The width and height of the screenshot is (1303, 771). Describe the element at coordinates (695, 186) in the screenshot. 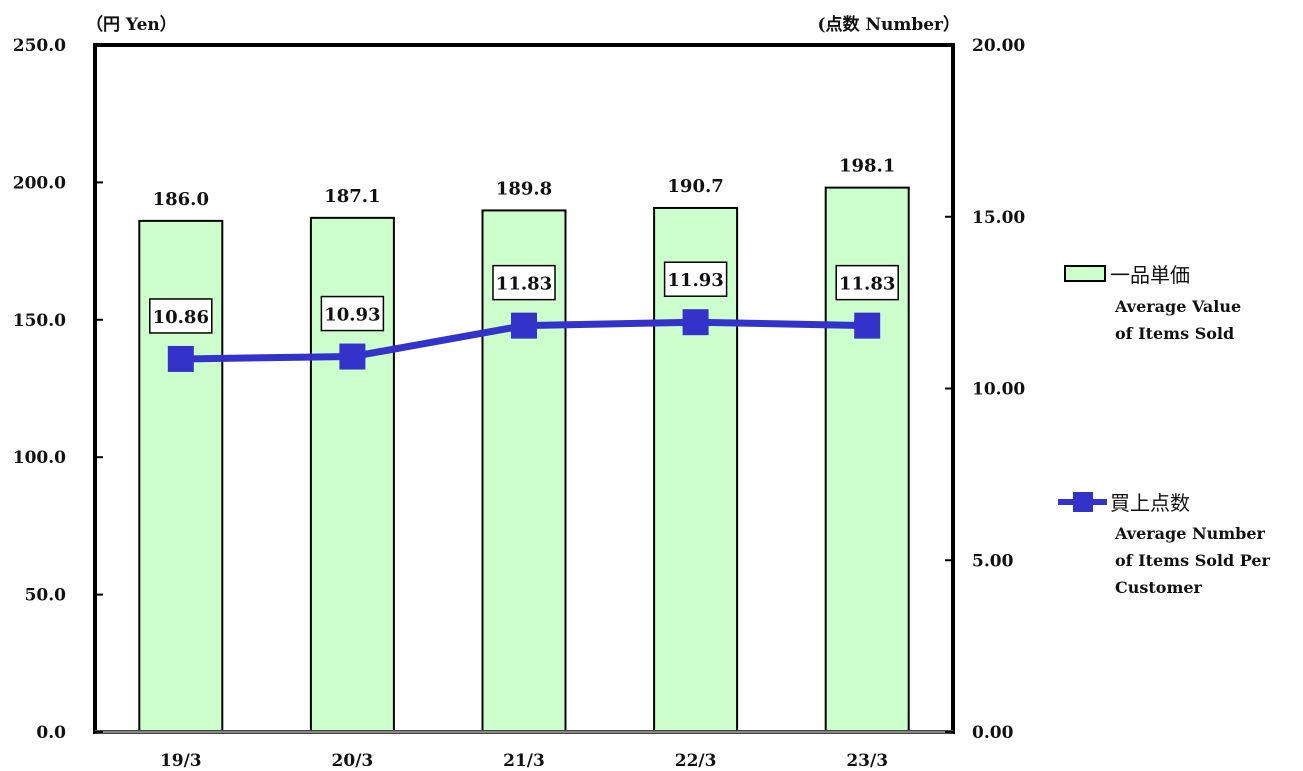

I see `bar-value-label: 190.7` at that location.